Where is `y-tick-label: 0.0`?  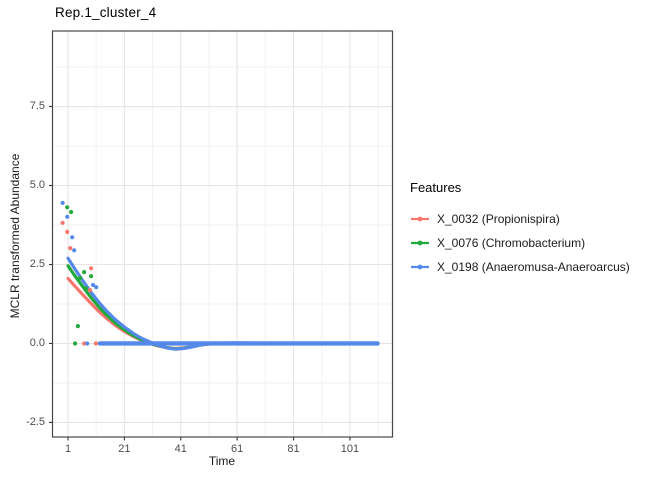
y-tick-label: 0.0 is located at coordinates (37, 342).